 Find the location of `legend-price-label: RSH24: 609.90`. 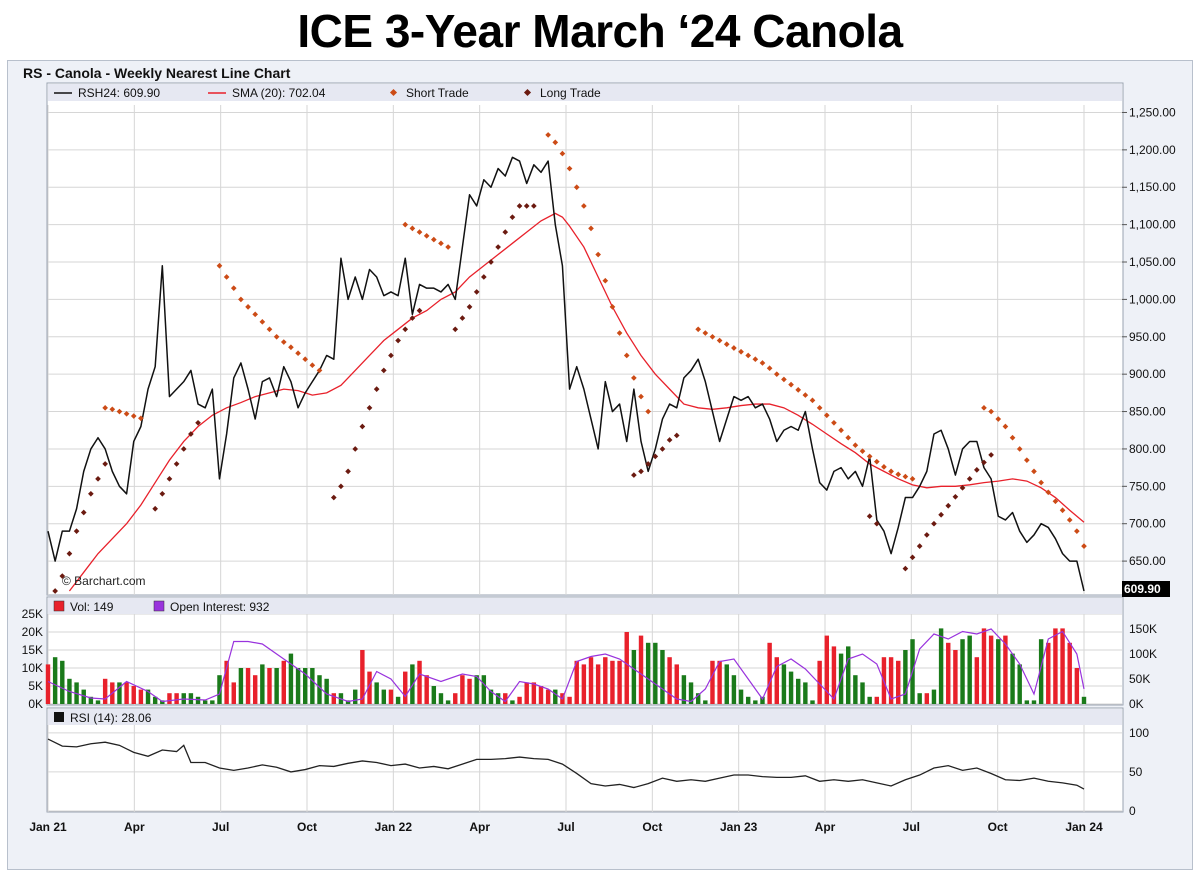

legend-price-label: RSH24: 609.90 is located at coordinates (119, 93).